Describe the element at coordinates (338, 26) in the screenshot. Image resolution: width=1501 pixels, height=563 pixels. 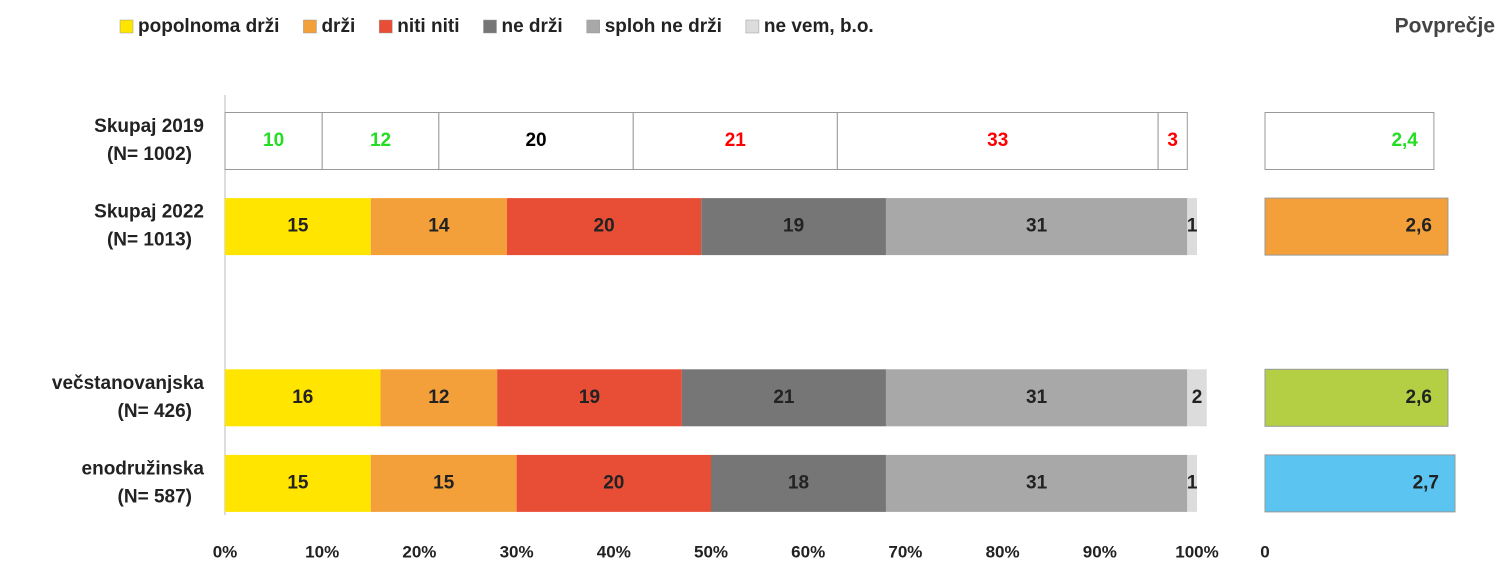
I see `legend-label: drži` at that location.